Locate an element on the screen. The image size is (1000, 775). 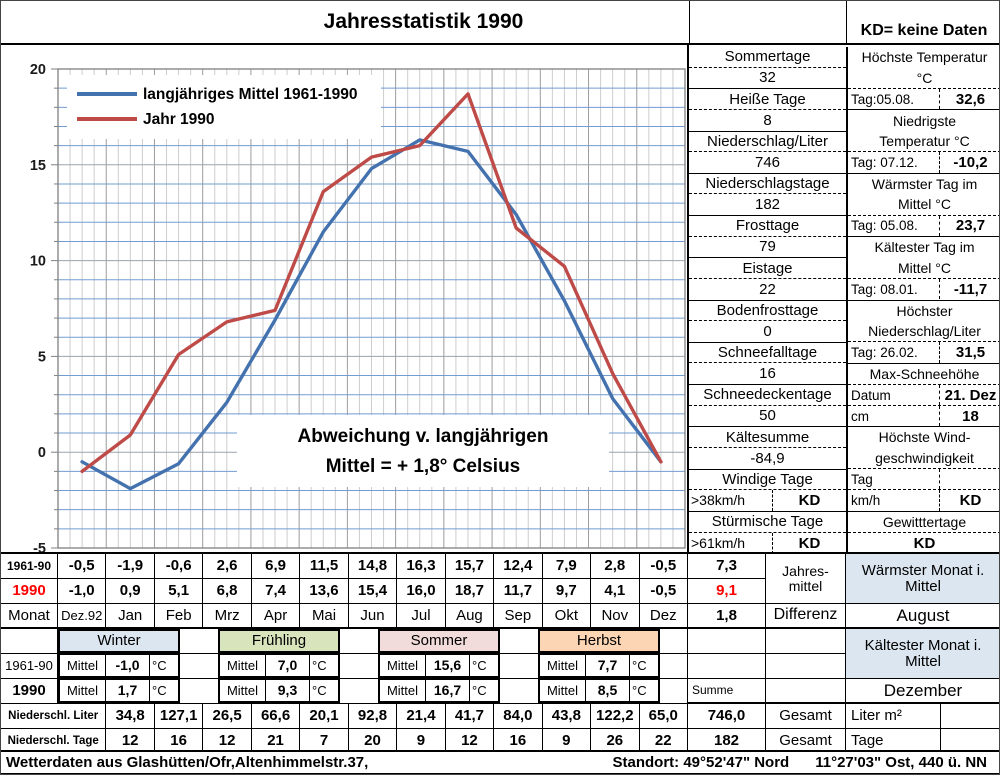
season-group: Mittel 16,7 °C is located at coordinates (439, 691).